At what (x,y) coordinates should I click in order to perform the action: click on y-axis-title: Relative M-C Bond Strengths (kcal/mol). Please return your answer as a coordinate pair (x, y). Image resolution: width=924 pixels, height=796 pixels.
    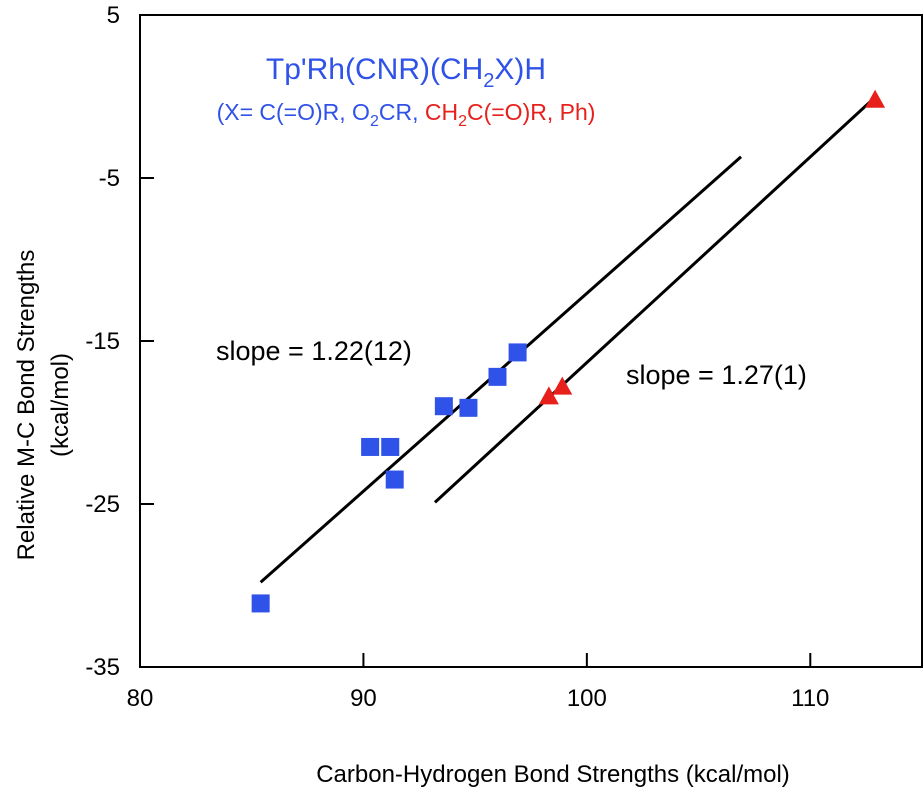
    Looking at the image, I should click on (43, 405).